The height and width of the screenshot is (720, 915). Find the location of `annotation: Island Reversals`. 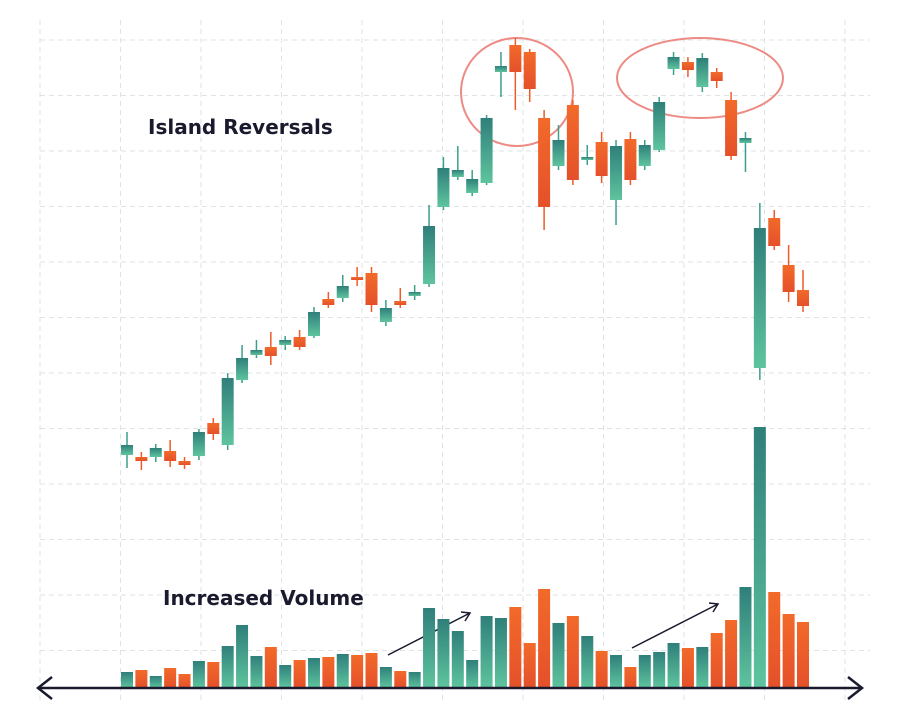

annotation: Island Reversals is located at coordinates (240, 127).